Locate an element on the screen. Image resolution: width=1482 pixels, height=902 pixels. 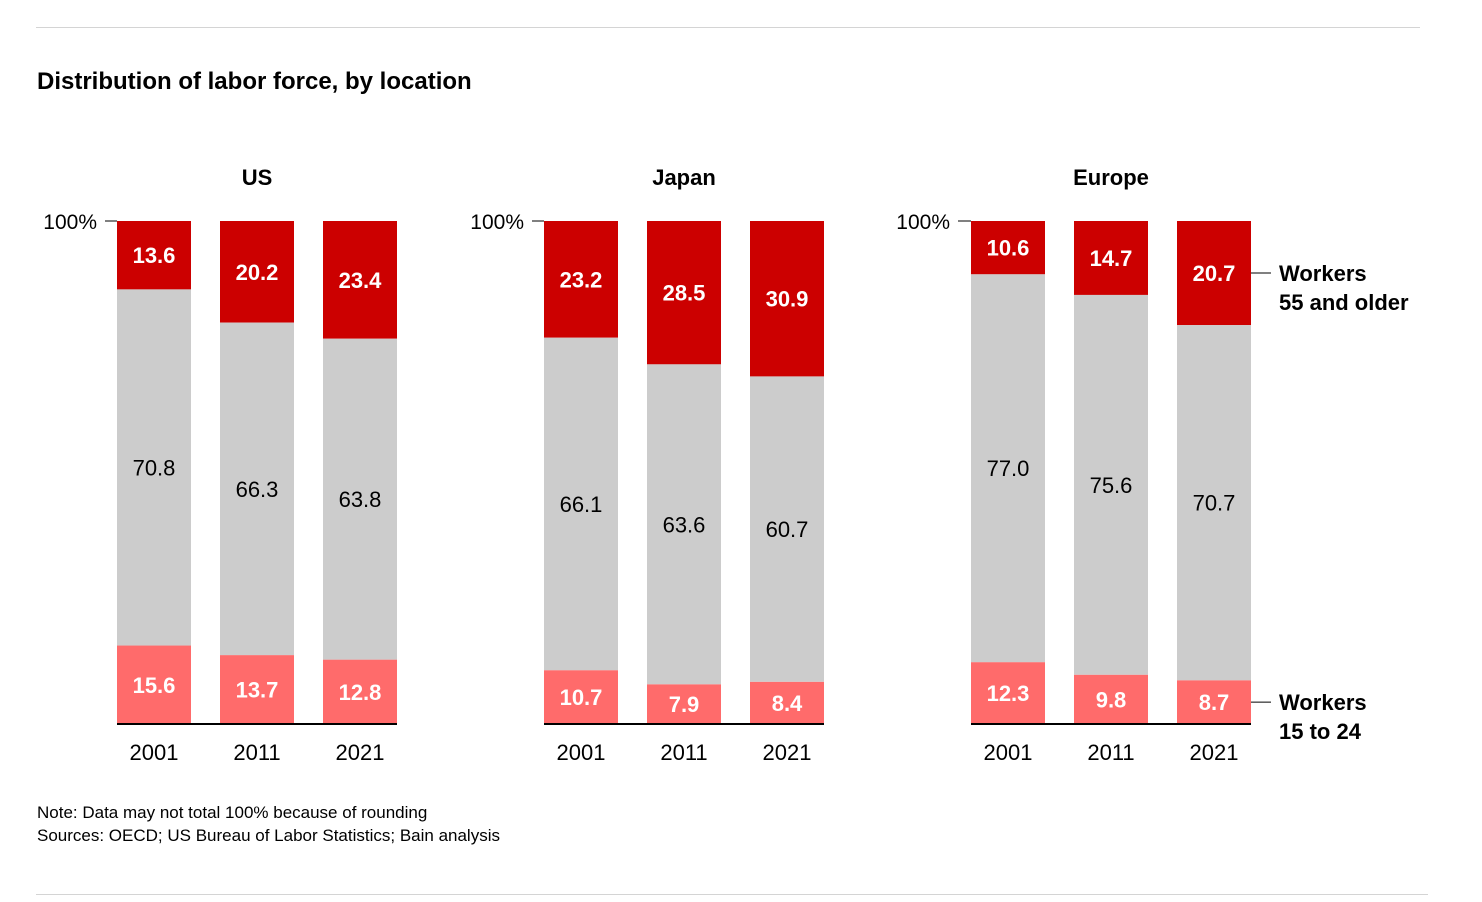
panel-title-us: US is located at coordinates (257, 177).